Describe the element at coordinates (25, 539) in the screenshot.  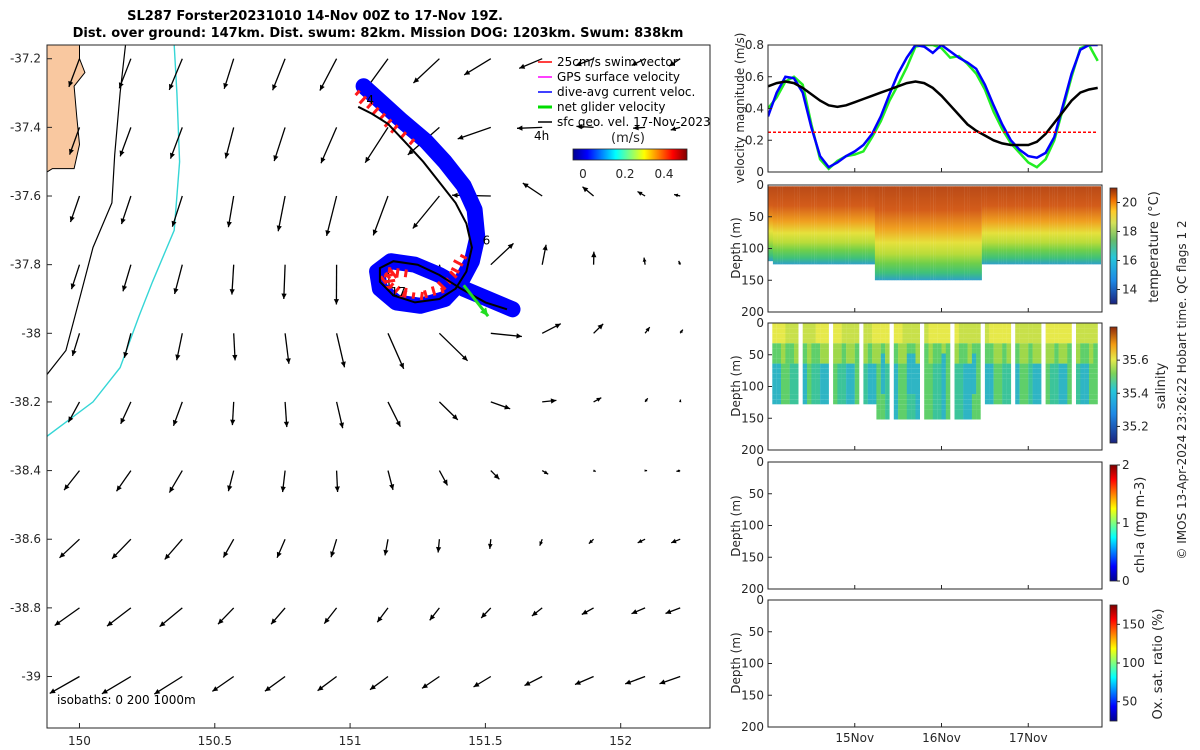
I see `map-ytick-label: -38.6` at that location.